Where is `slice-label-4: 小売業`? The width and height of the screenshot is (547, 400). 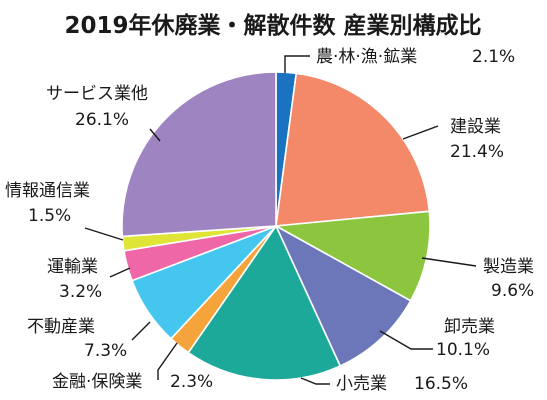
slice-label-4: 小売業 is located at coordinates (361, 384).